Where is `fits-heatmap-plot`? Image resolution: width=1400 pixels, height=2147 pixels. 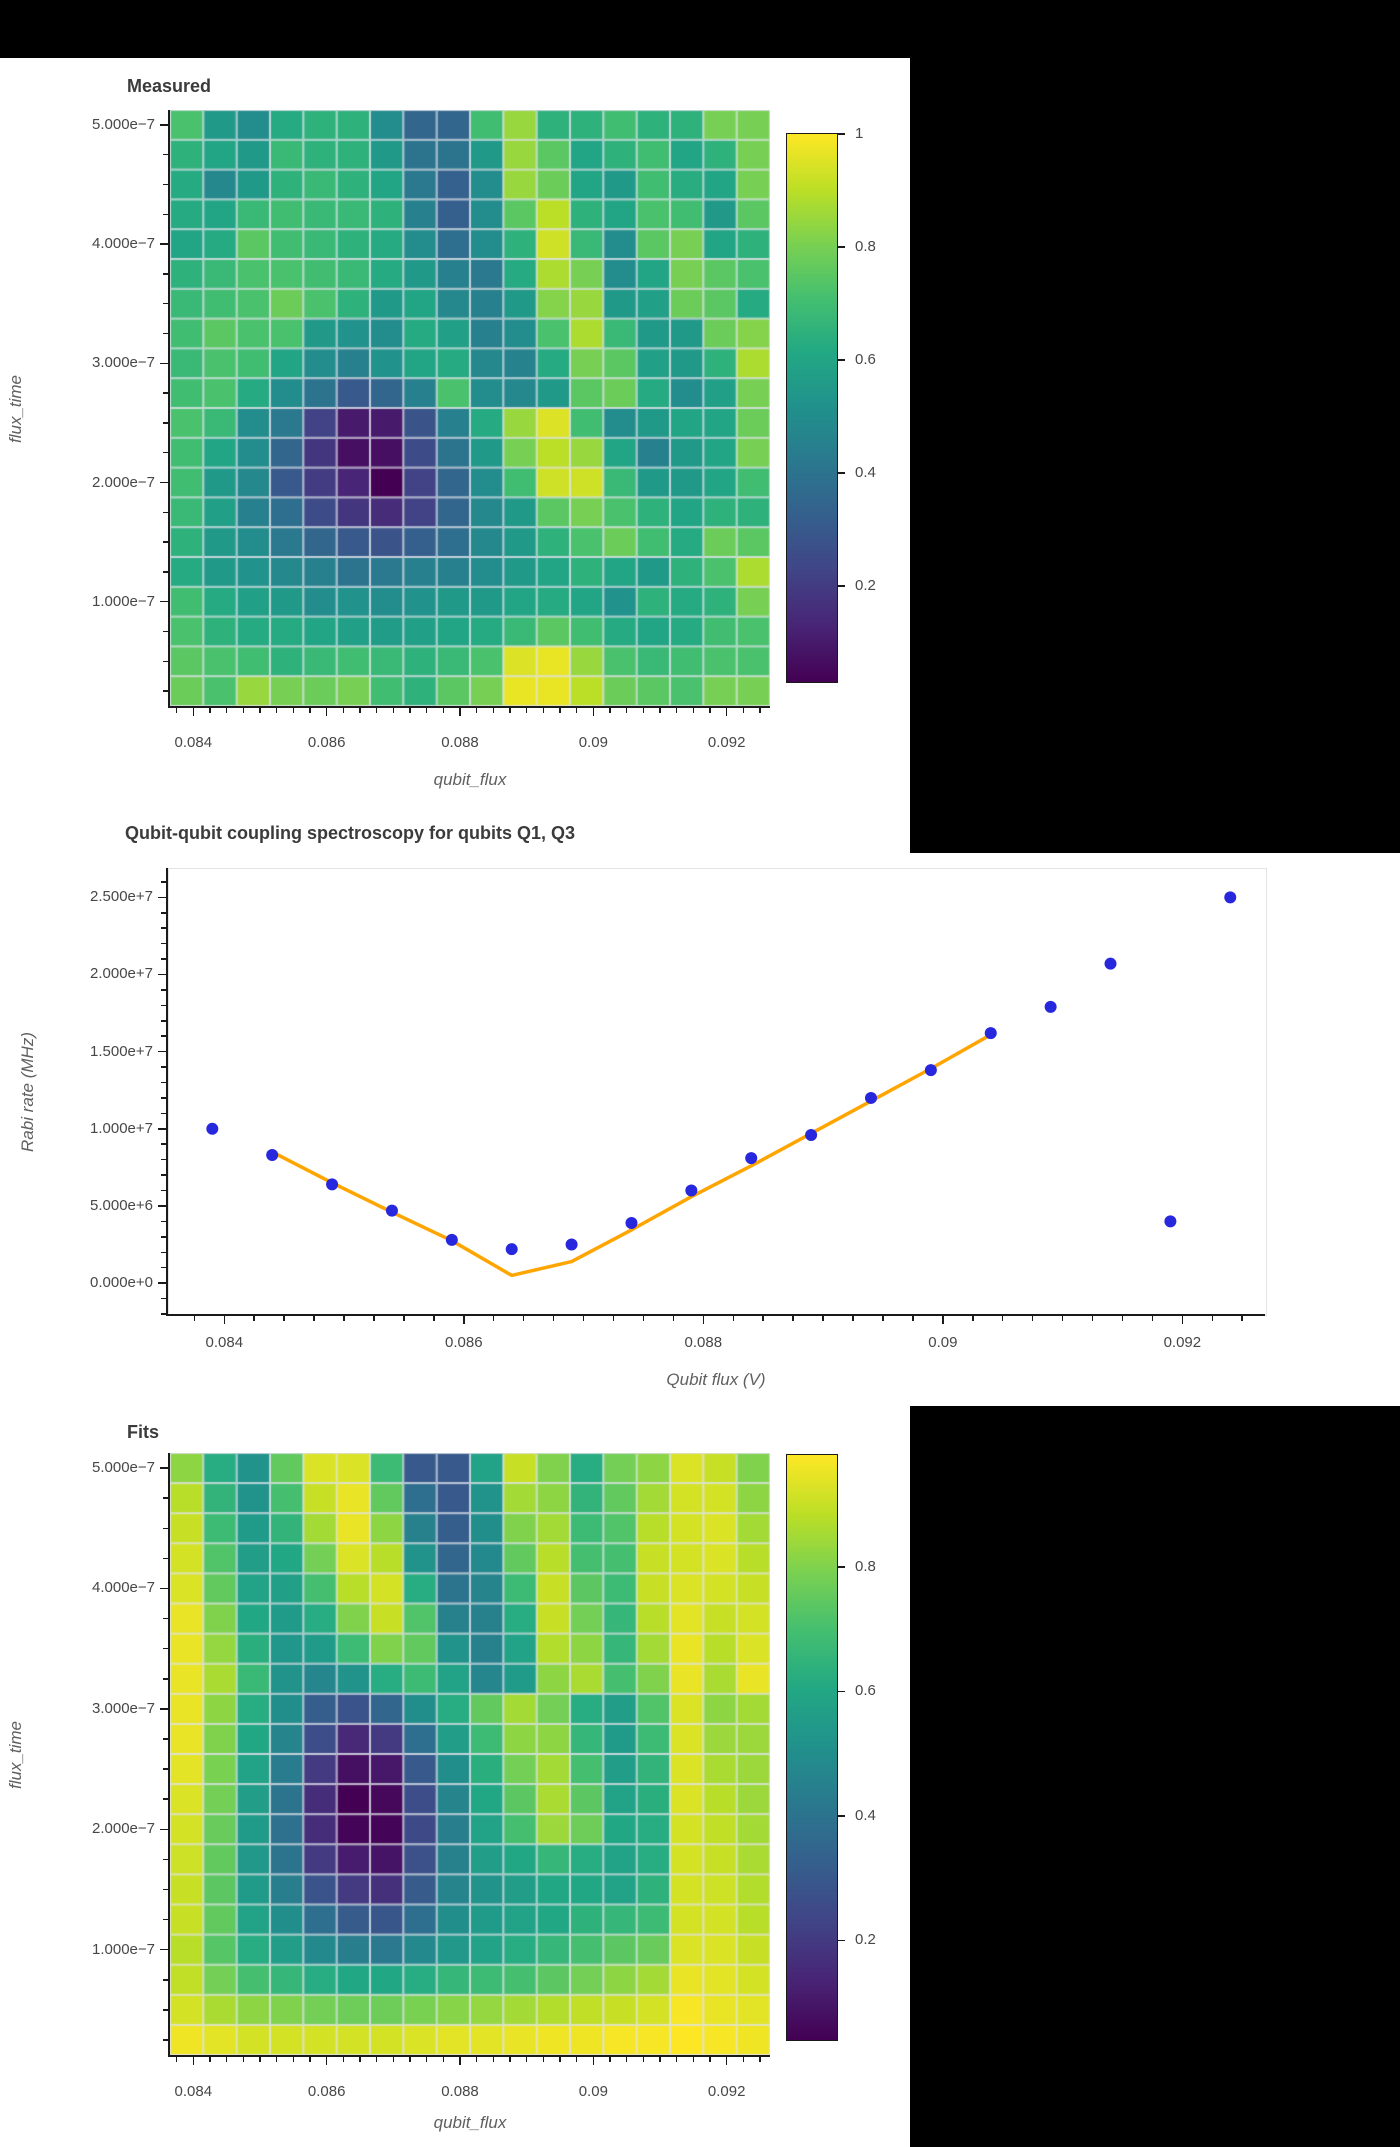 fits-heatmap-plot is located at coordinates (470, 1754).